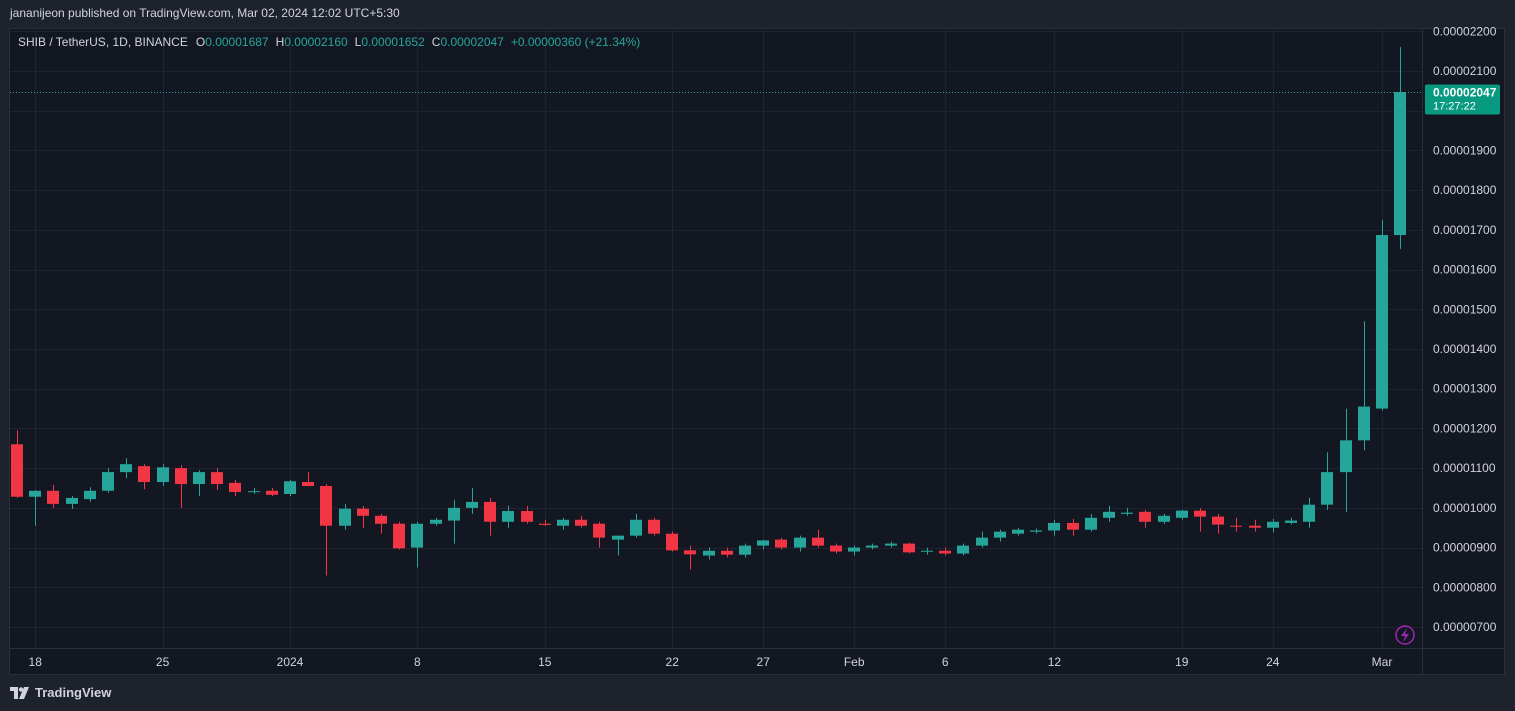 The width and height of the screenshot is (1515, 711). Describe the element at coordinates (1465, 428) in the screenshot. I see `price-axis-label: 0.00001200` at that location.